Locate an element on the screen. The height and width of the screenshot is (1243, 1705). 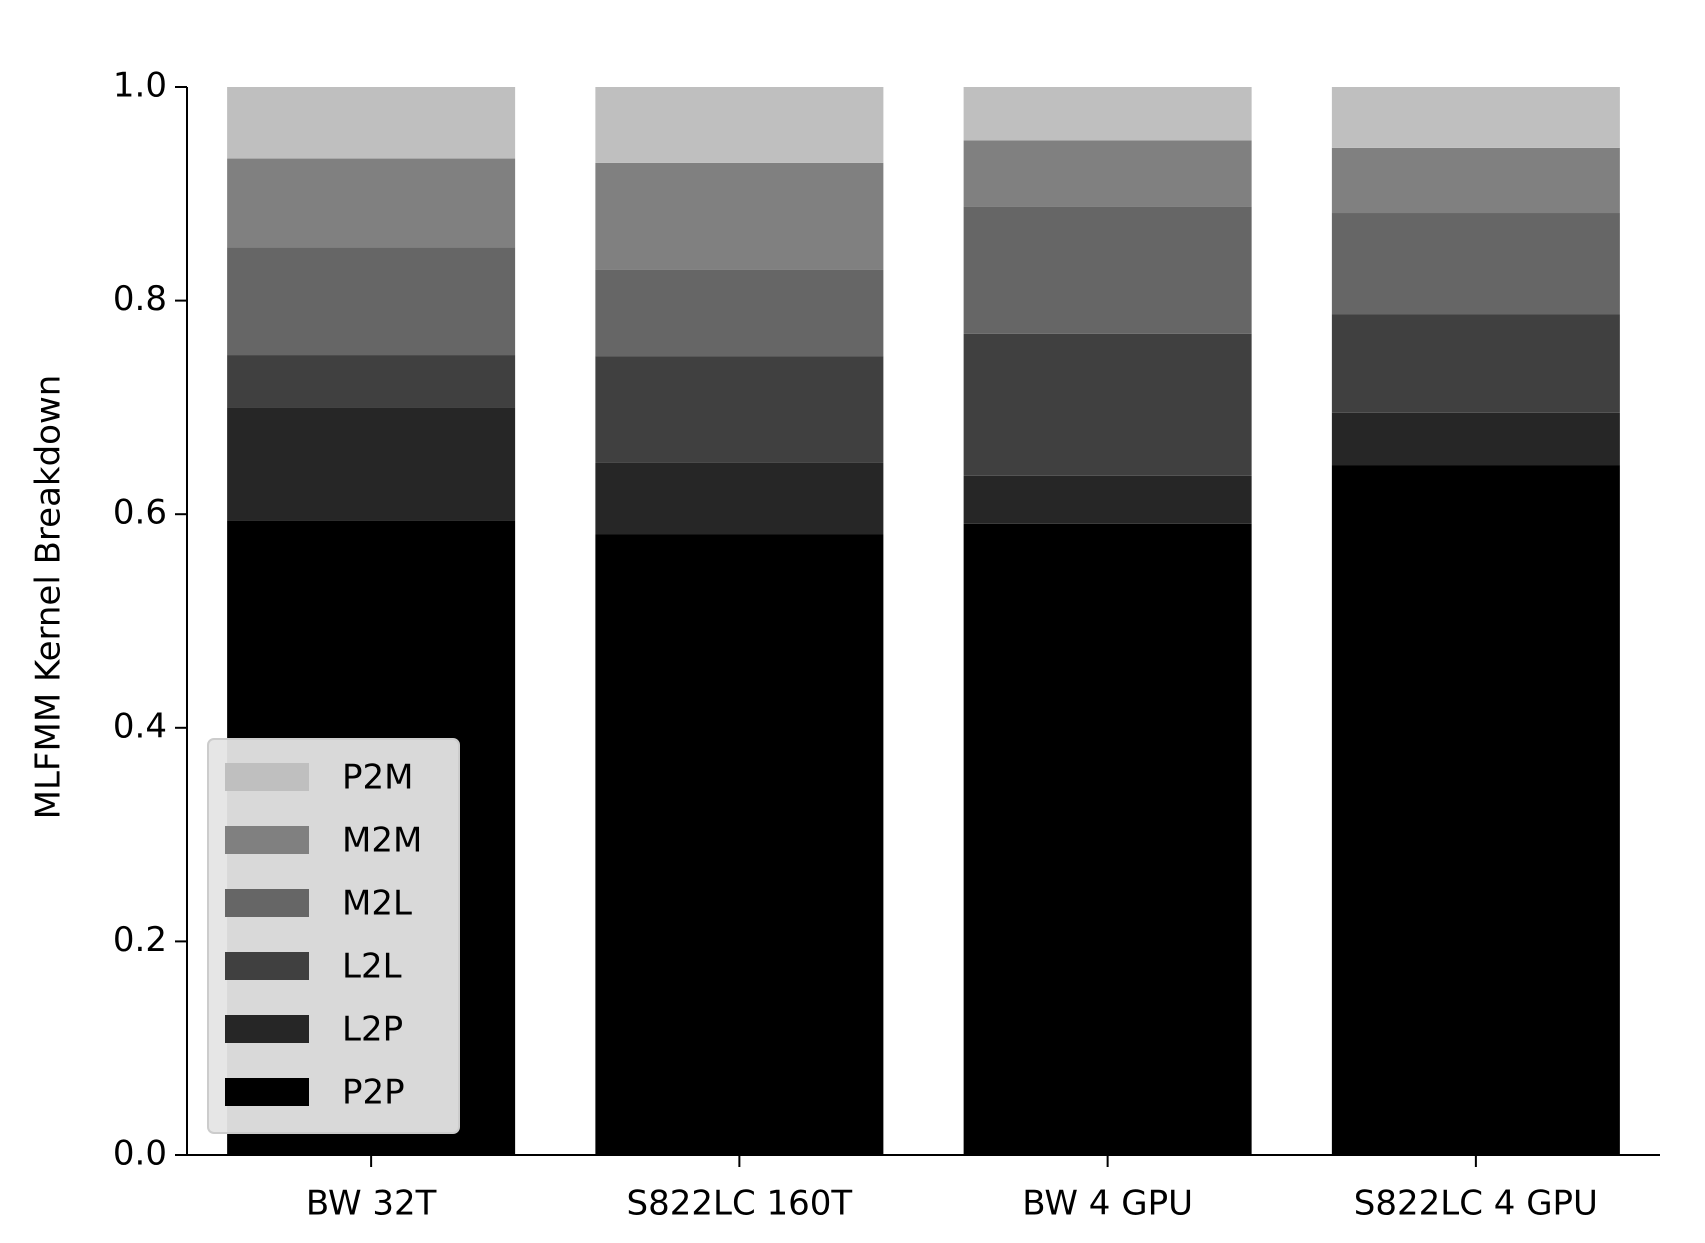
y-tick-label: 0.0 is located at coordinates (140, 1154).